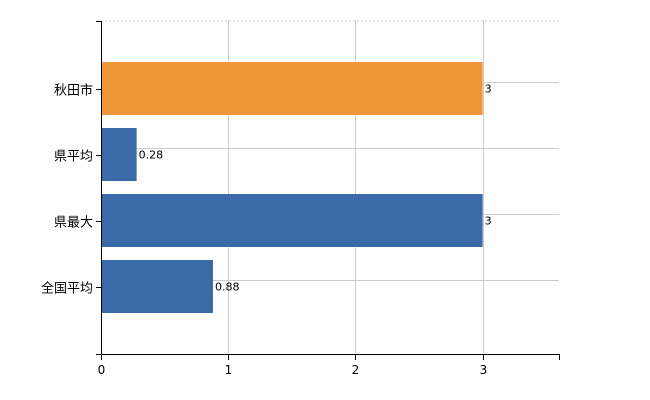 The image size is (650, 400). Describe the element at coordinates (227, 287) in the screenshot. I see `data-label-3: 0.88` at that location.